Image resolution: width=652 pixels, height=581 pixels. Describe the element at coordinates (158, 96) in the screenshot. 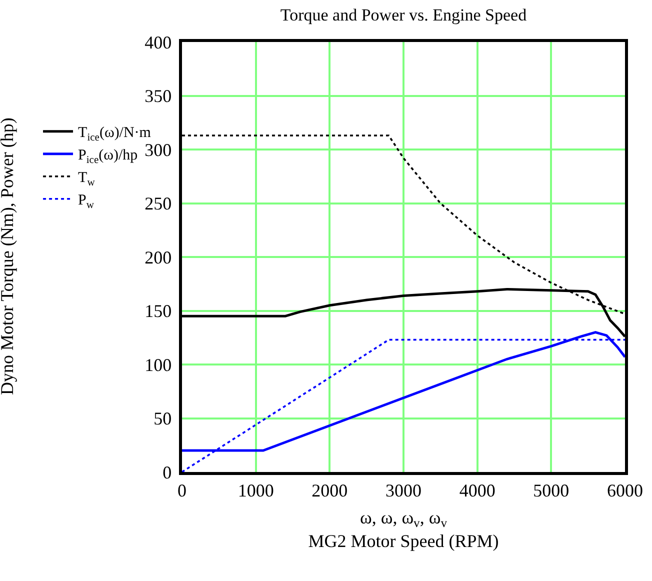

I see `y-tick-label: 350` at that location.